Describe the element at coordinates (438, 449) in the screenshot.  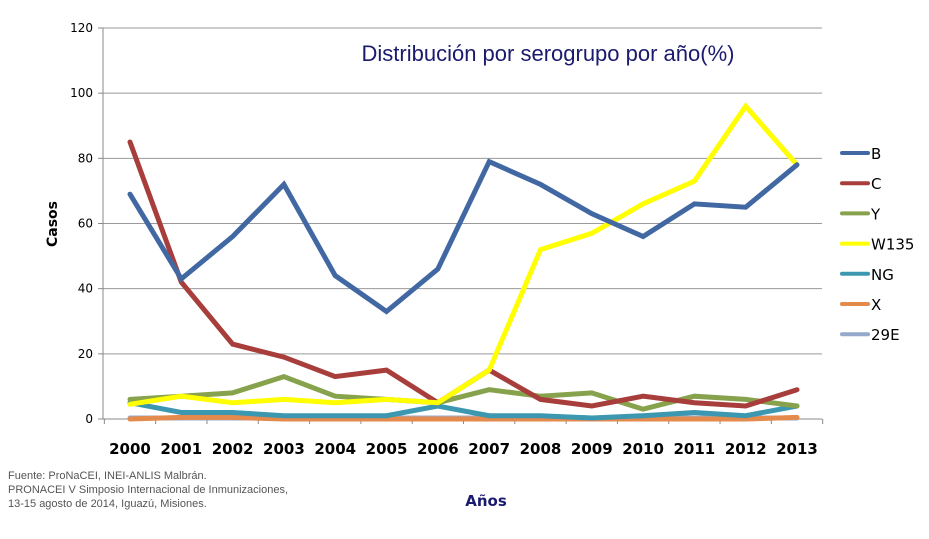
I see `x-tick-label: 2006` at that location.